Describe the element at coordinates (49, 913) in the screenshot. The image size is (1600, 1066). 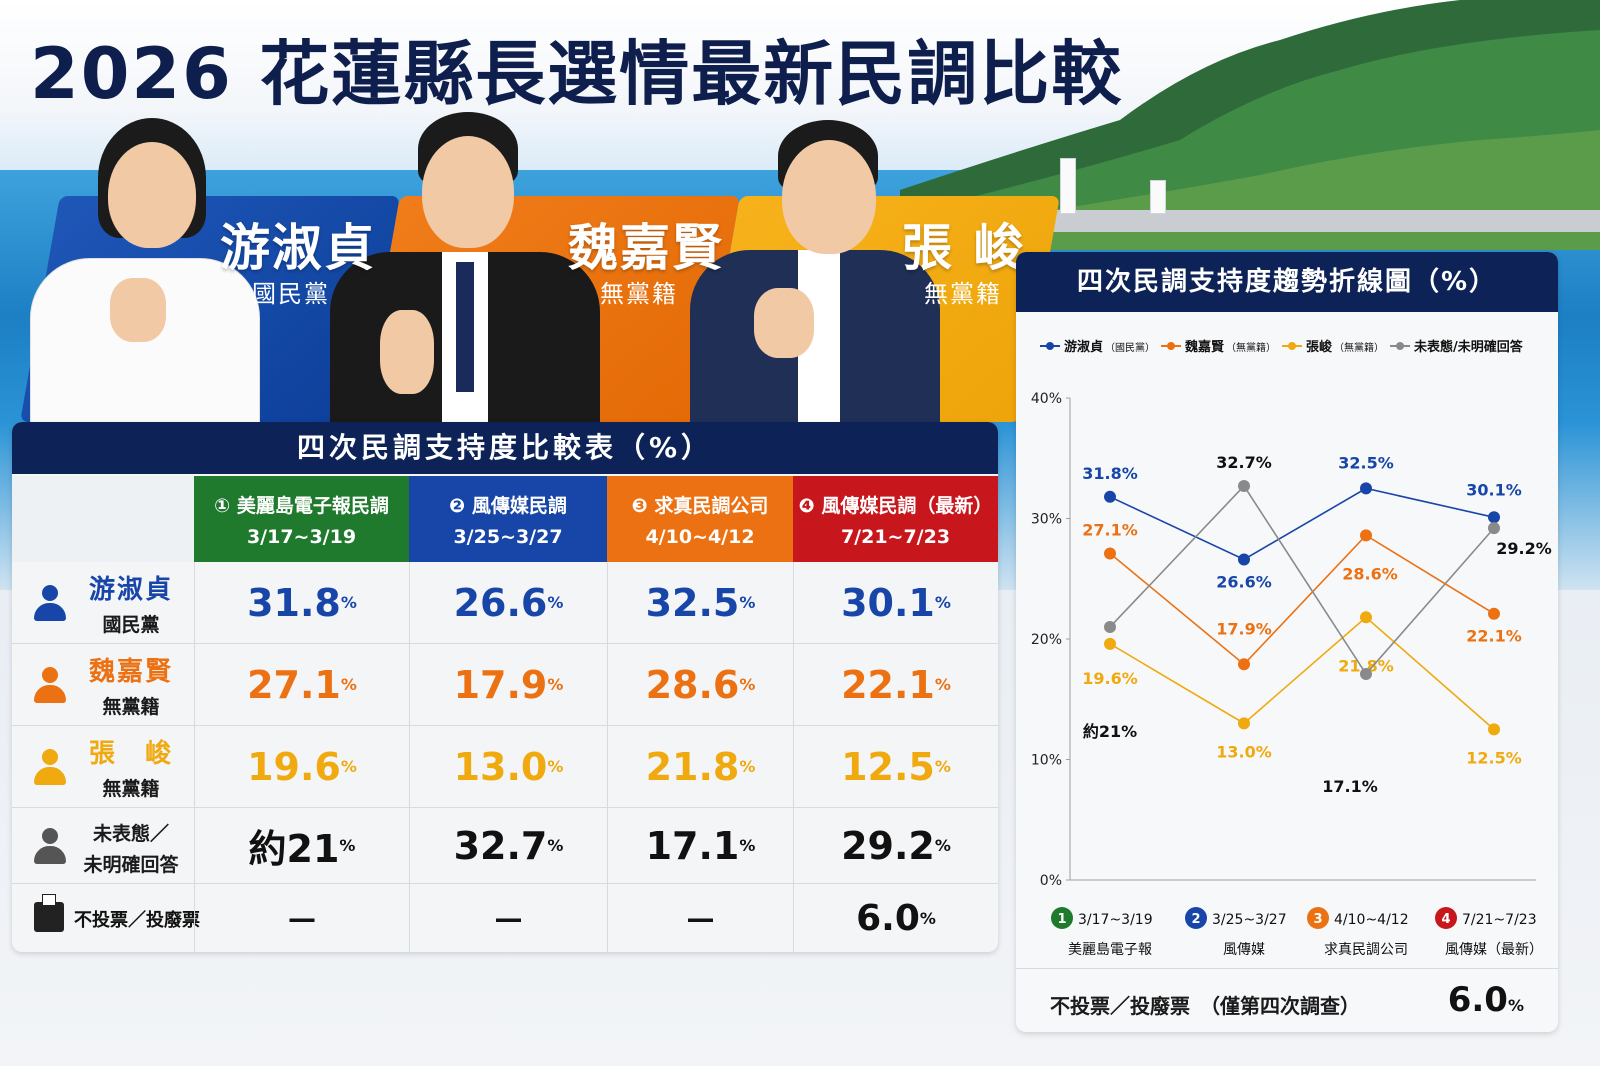
I see `ballot-box-icon` at that location.